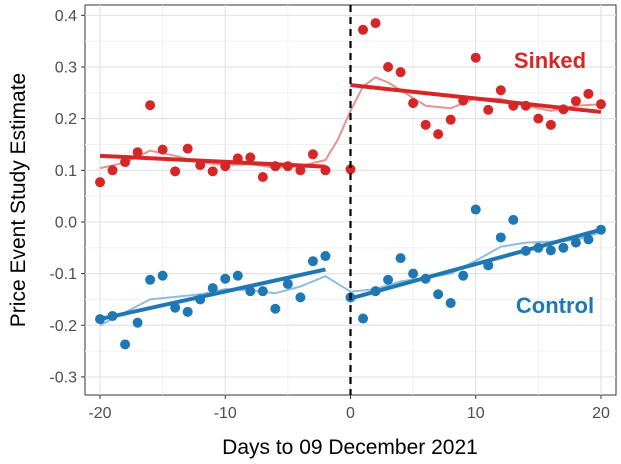 The height and width of the screenshot is (464, 621). I want to click on y-axis: -0.3 -0.2 -0.1 0.0 0.1 0.2 0.3 0.4, so click(67, 197).